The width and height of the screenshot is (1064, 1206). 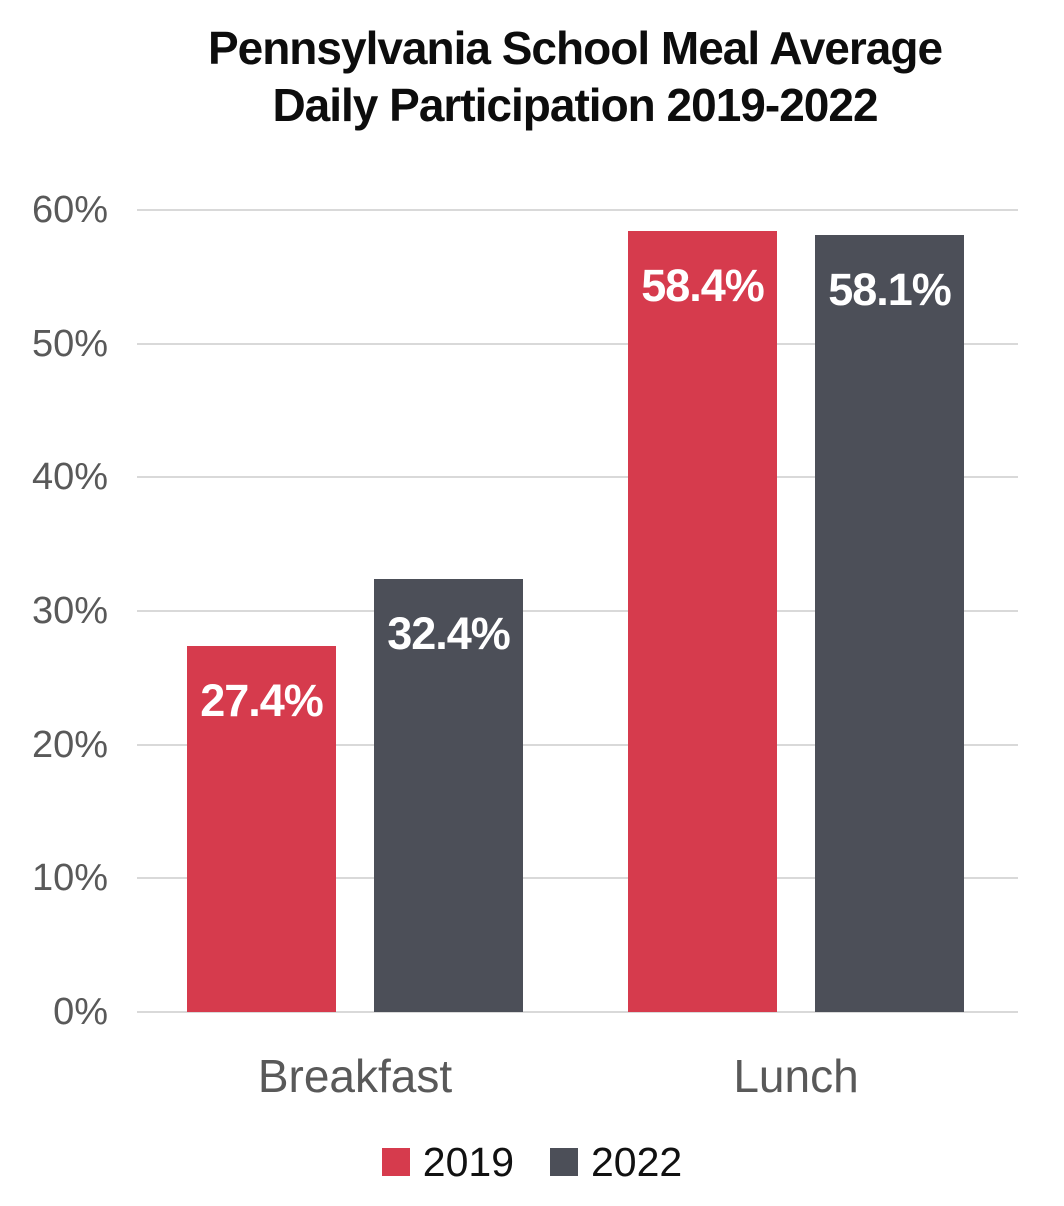 What do you see at coordinates (577, 343) in the screenshot?
I see `gridline-50%` at bounding box center [577, 343].